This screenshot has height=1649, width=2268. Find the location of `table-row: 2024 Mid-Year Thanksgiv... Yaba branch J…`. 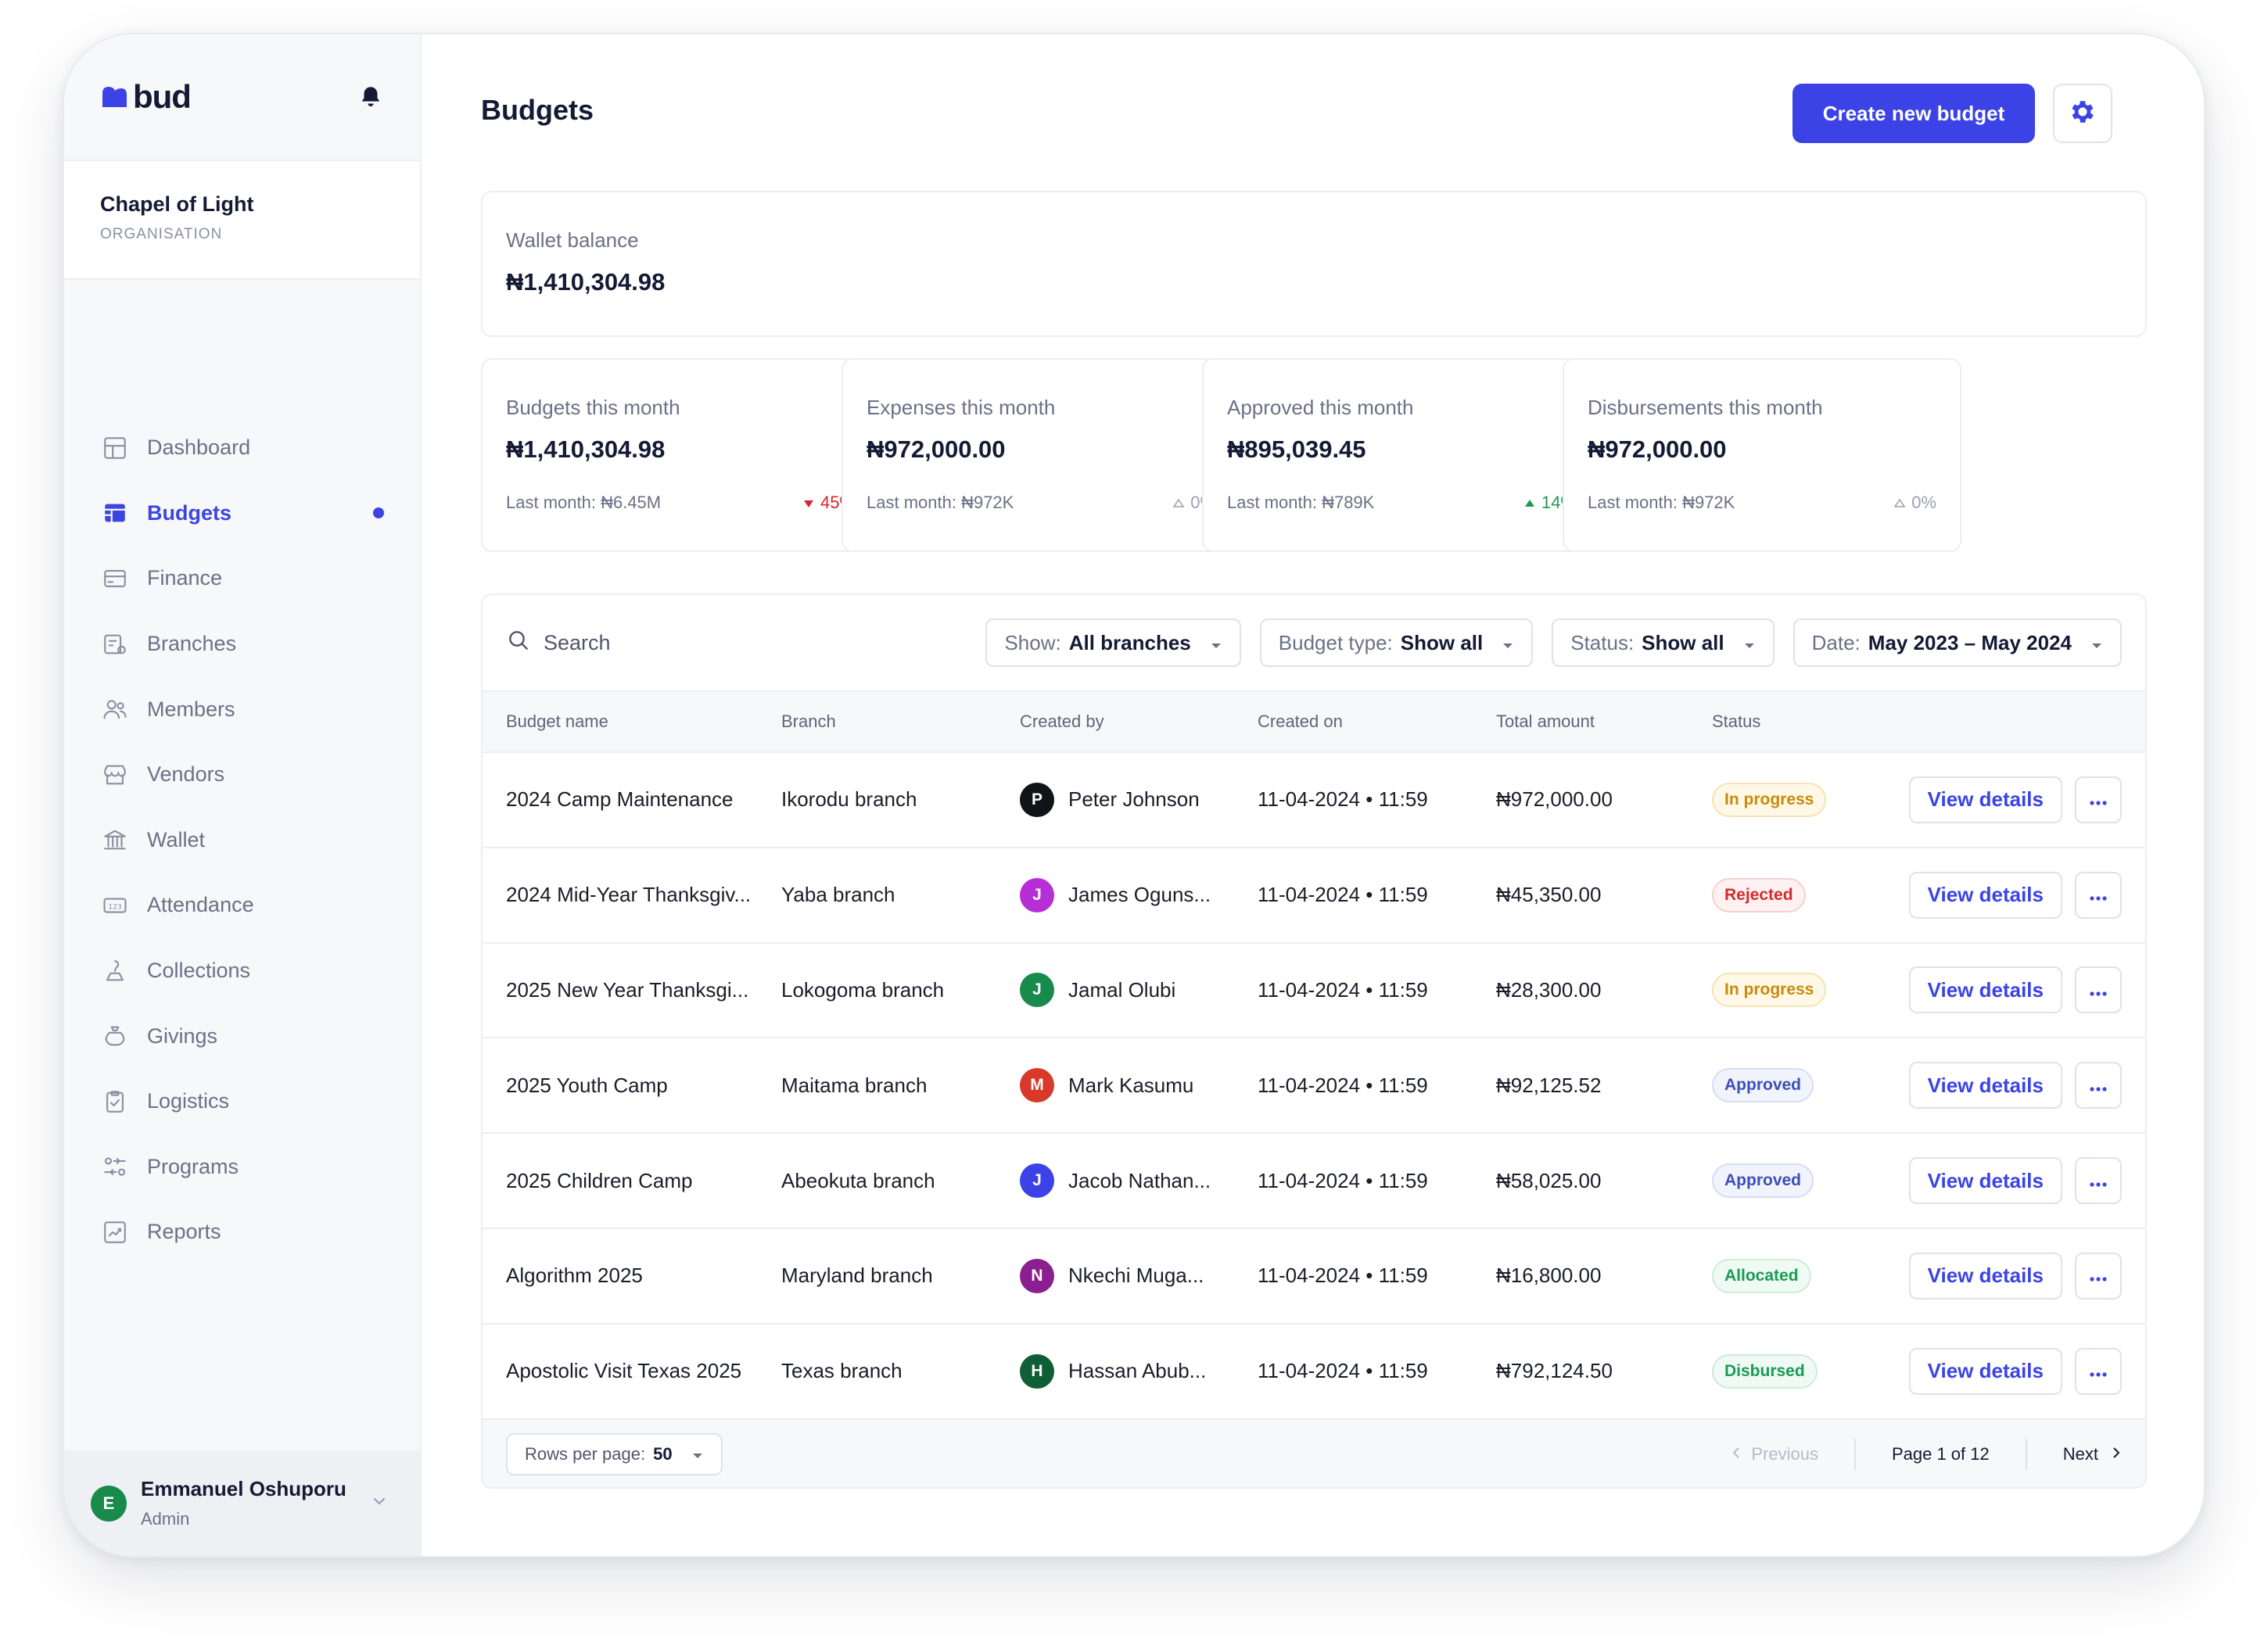

table-row: 2024 Mid-Year Thanksgiv... Yaba branch J… is located at coordinates (1314, 896).